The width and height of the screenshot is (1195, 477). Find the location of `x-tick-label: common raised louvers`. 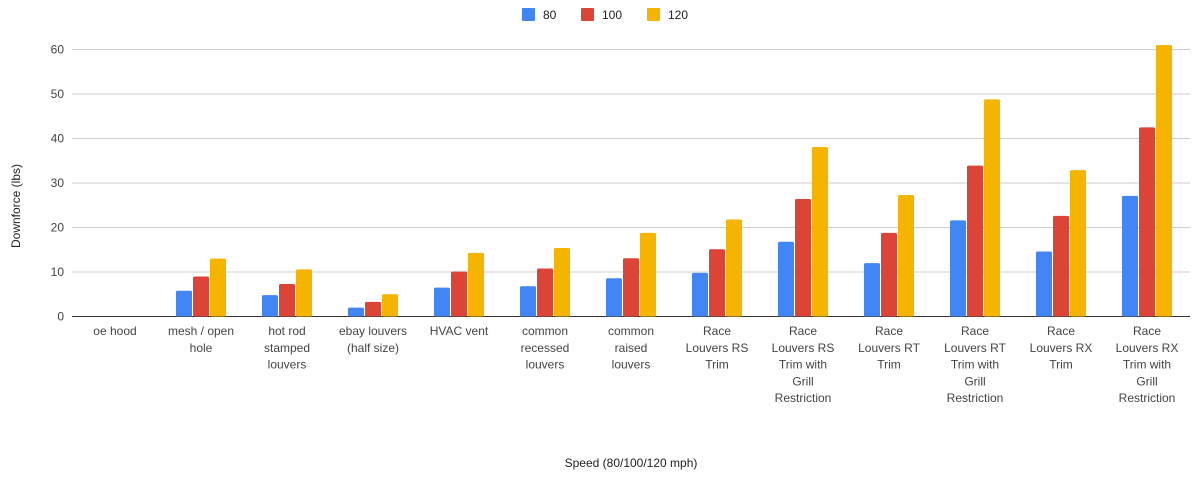

x-tick-label: common raised louvers is located at coordinates (631, 348).